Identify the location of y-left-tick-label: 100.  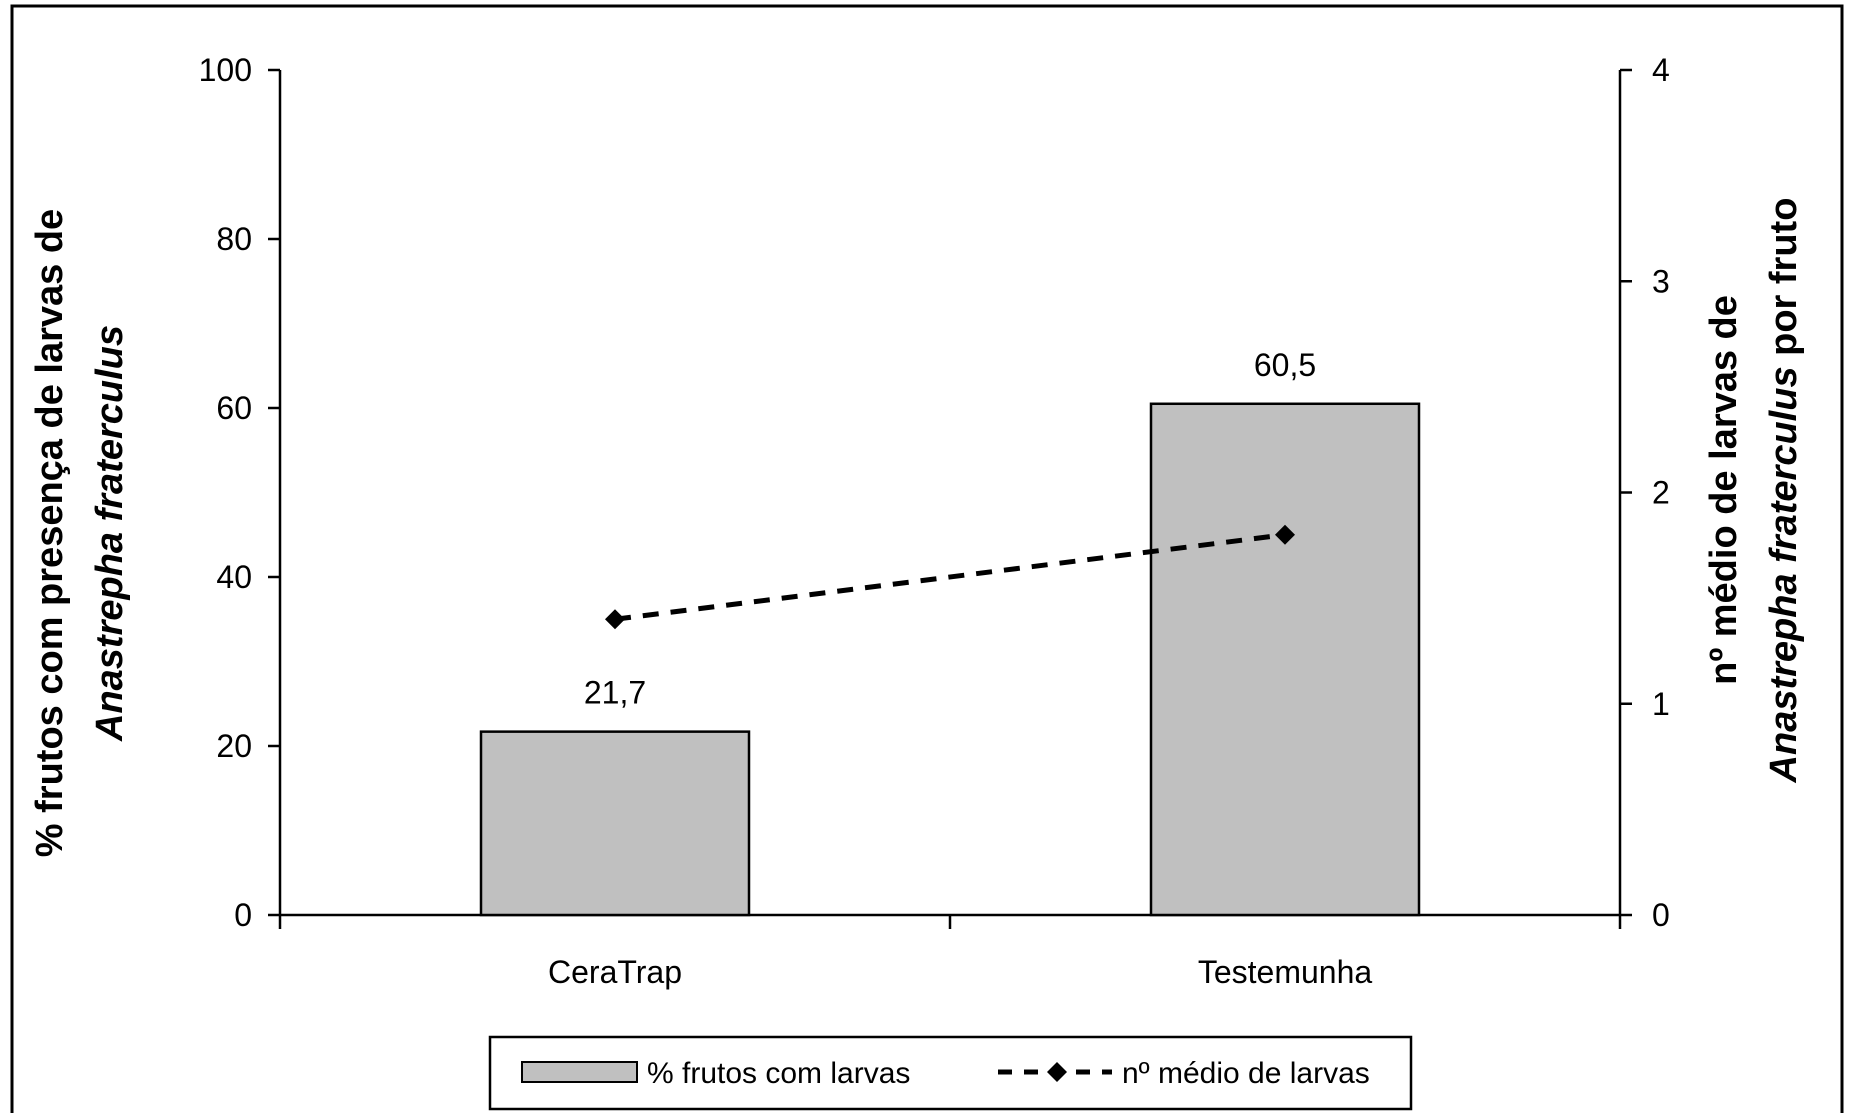
(225, 70).